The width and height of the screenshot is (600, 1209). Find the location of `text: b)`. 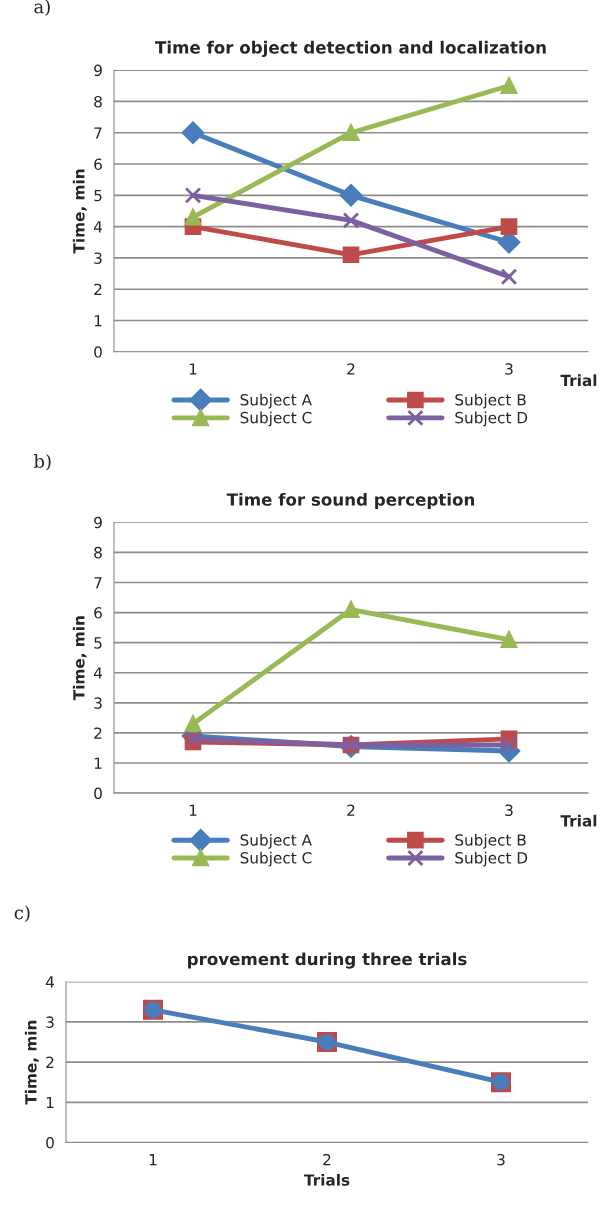

text: b) is located at coordinates (42, 462).